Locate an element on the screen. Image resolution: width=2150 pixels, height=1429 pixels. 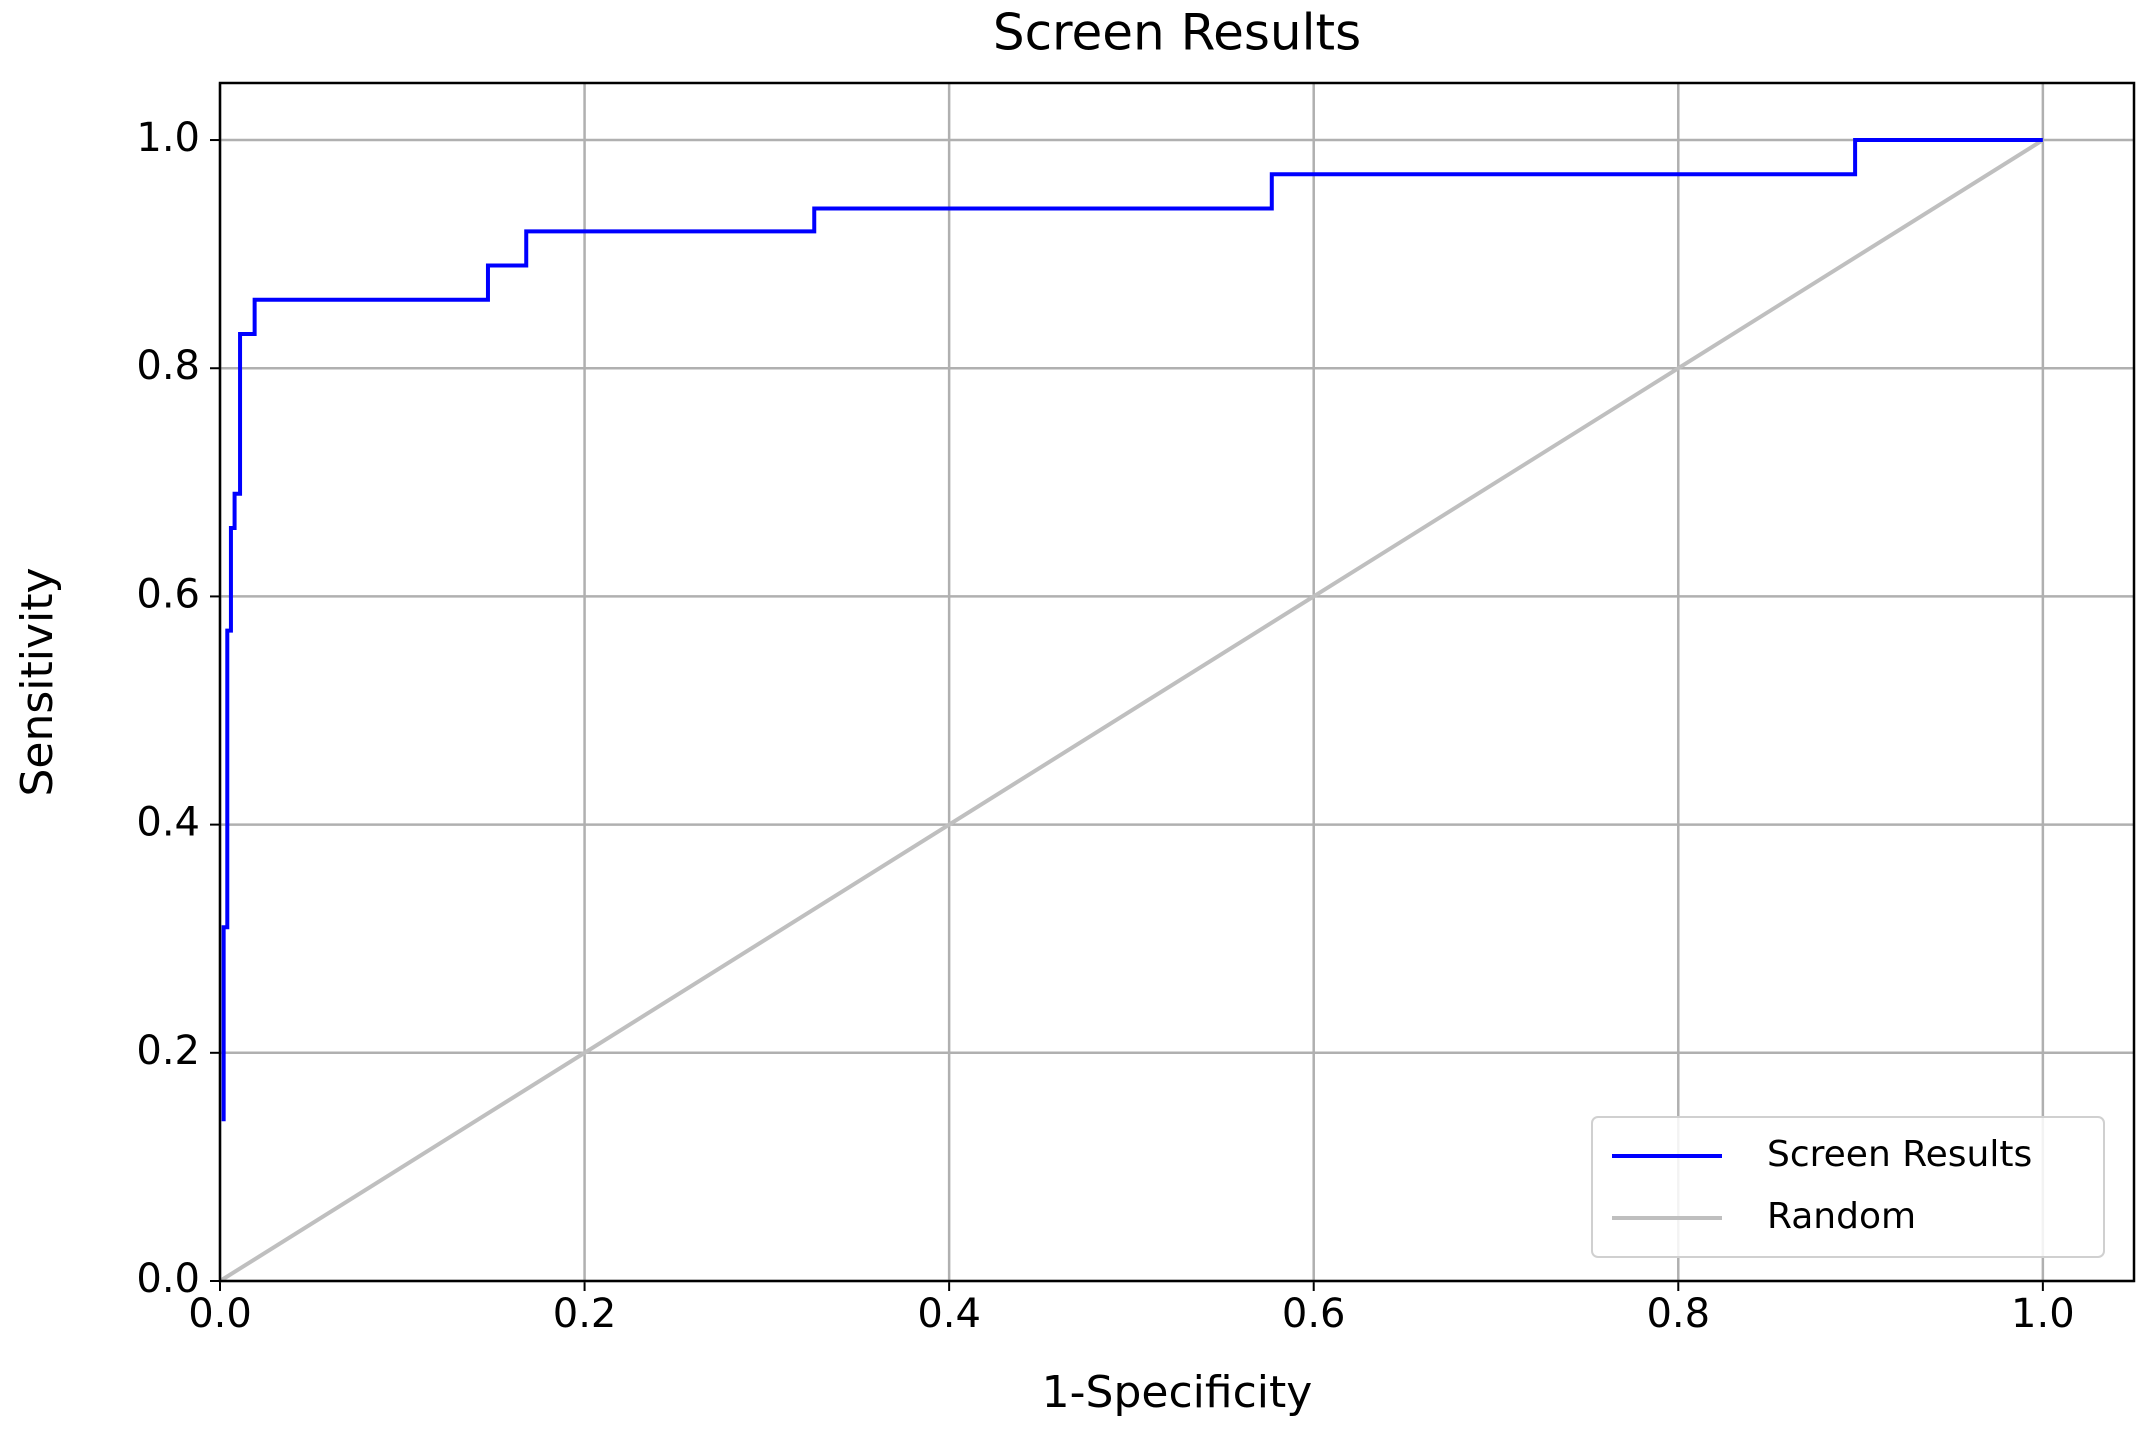
legend-label: Screen Results is located at coordinates (1899, 1154).